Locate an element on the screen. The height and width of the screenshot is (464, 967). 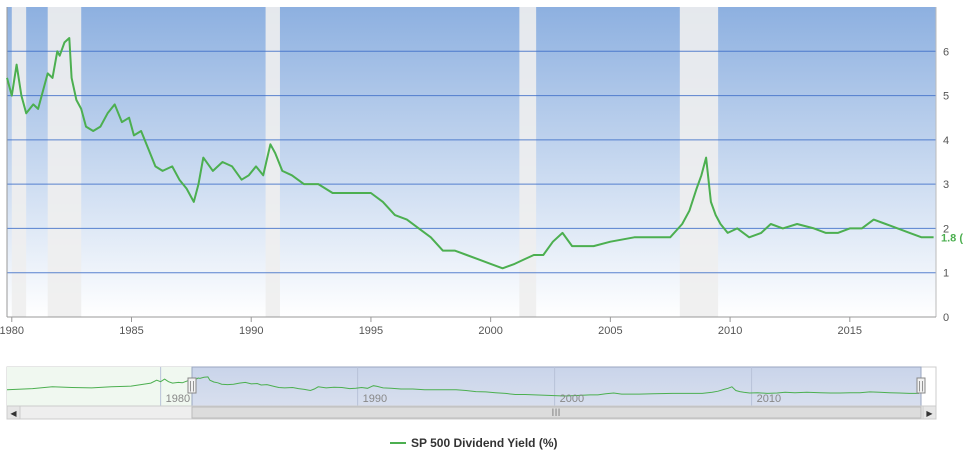
navigator-handle-left-glyph: || is located at coordinates (192, 386).